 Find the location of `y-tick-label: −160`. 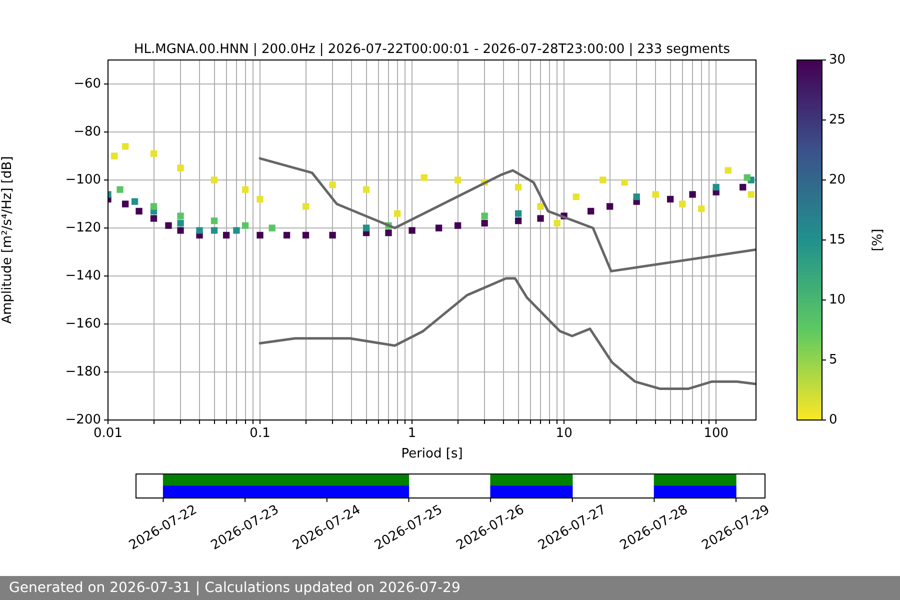

y-tick-label: −160 is located at coordinates (83, 324).